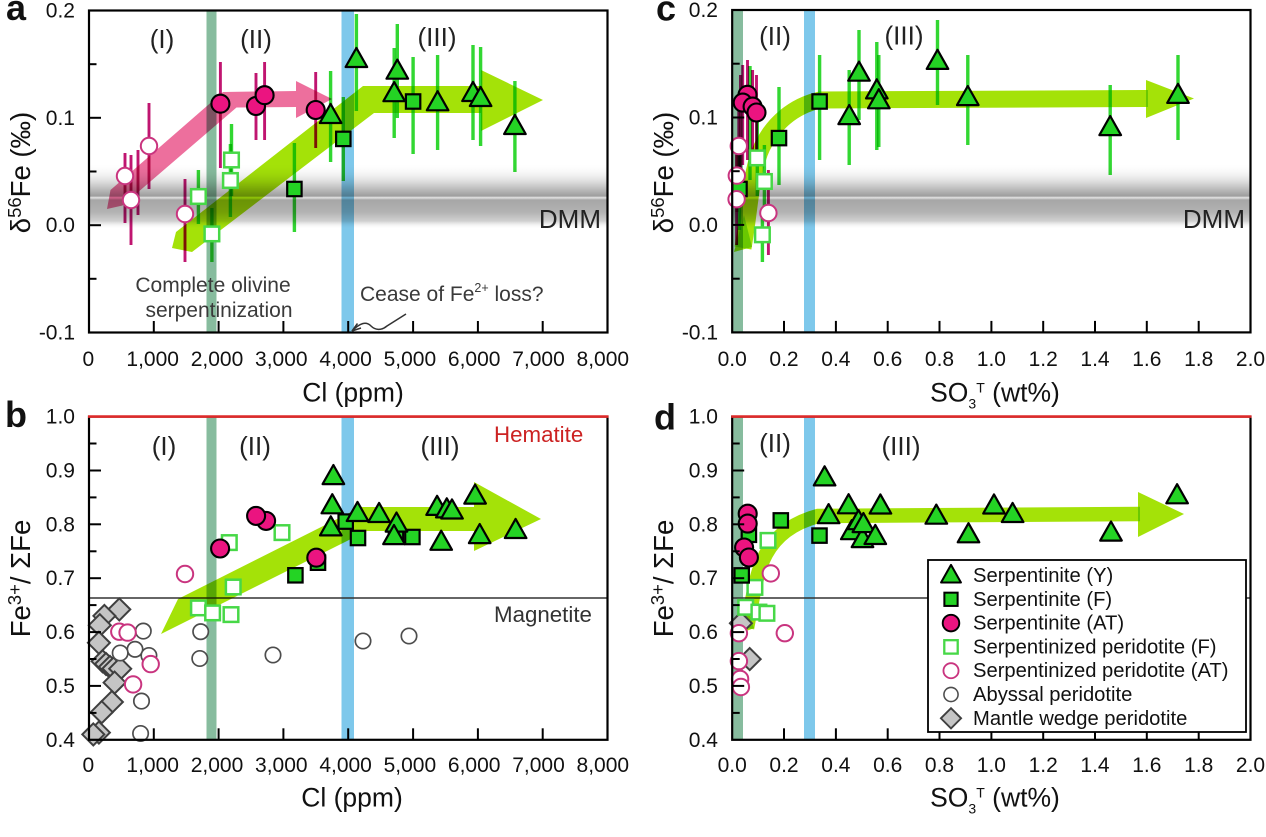 Image resolution: width=1266 pixels, height=837 pixels. Describe the element at coordinates (1080, 719) in the screenshot. I see `svg-text: Mantle wedge peridotite` at that location.